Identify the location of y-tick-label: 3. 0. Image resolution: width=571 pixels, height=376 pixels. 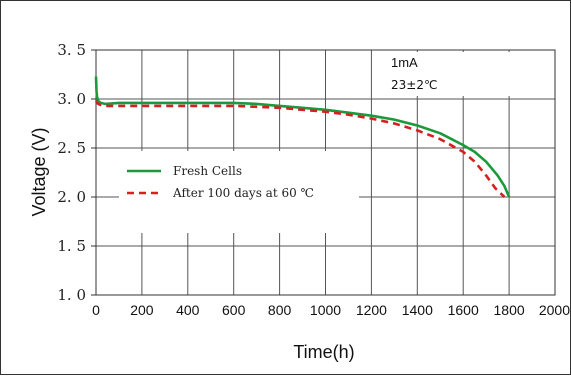
(71, 99).